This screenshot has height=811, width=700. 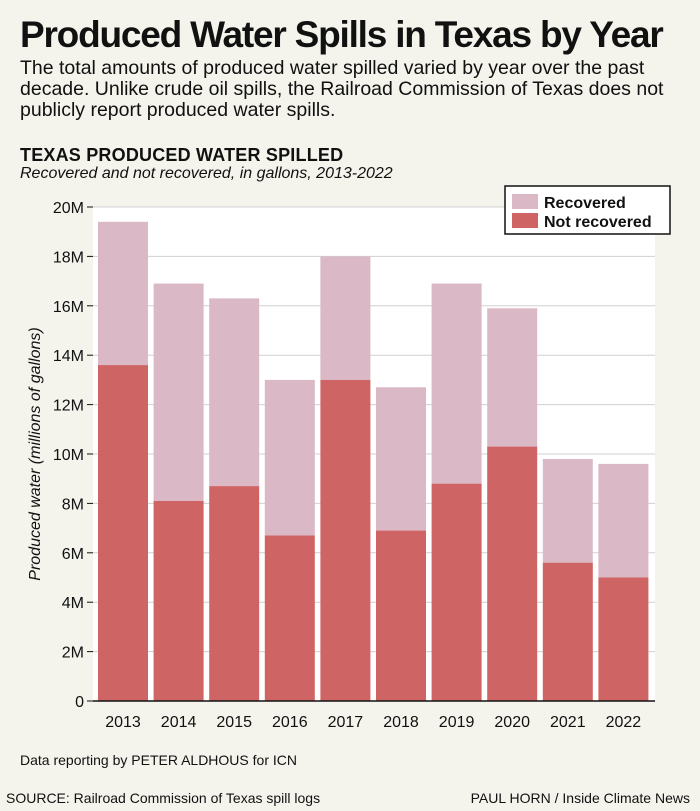 I want to click on bar-recovered-2020, so click(x=512, y=377).